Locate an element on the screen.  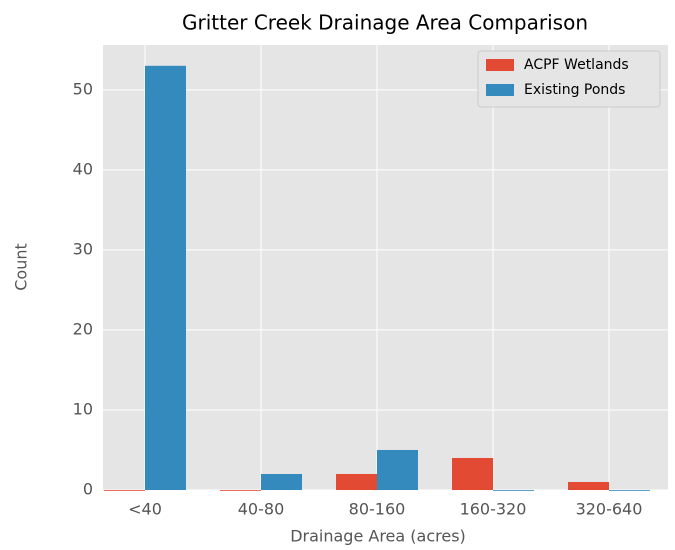
x-tick-label: 320-640 is located at coordinates (609, 509).